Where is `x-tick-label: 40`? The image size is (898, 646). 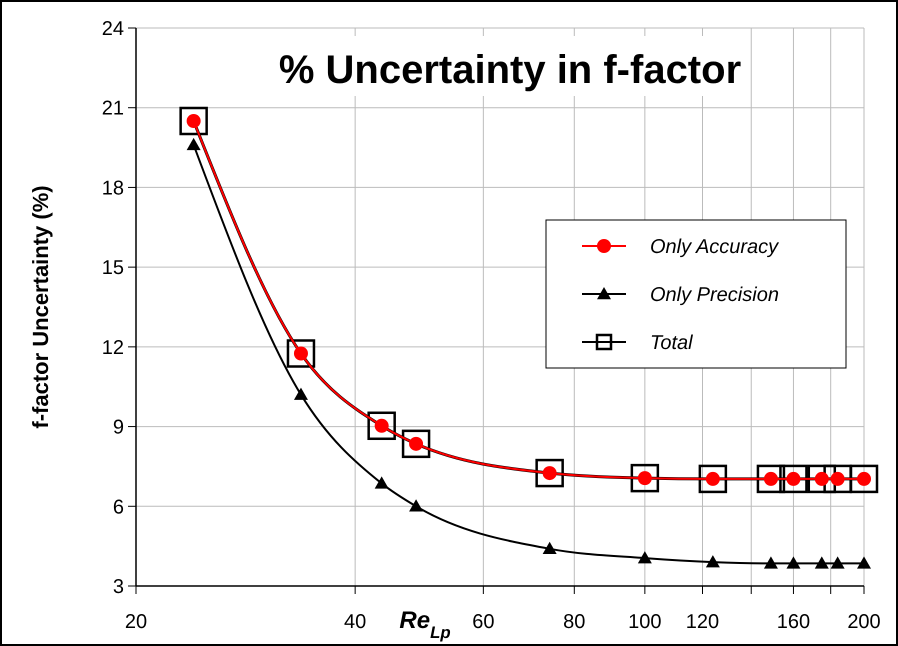
x-tick-label: 40 is located at coordinates (355, 622).